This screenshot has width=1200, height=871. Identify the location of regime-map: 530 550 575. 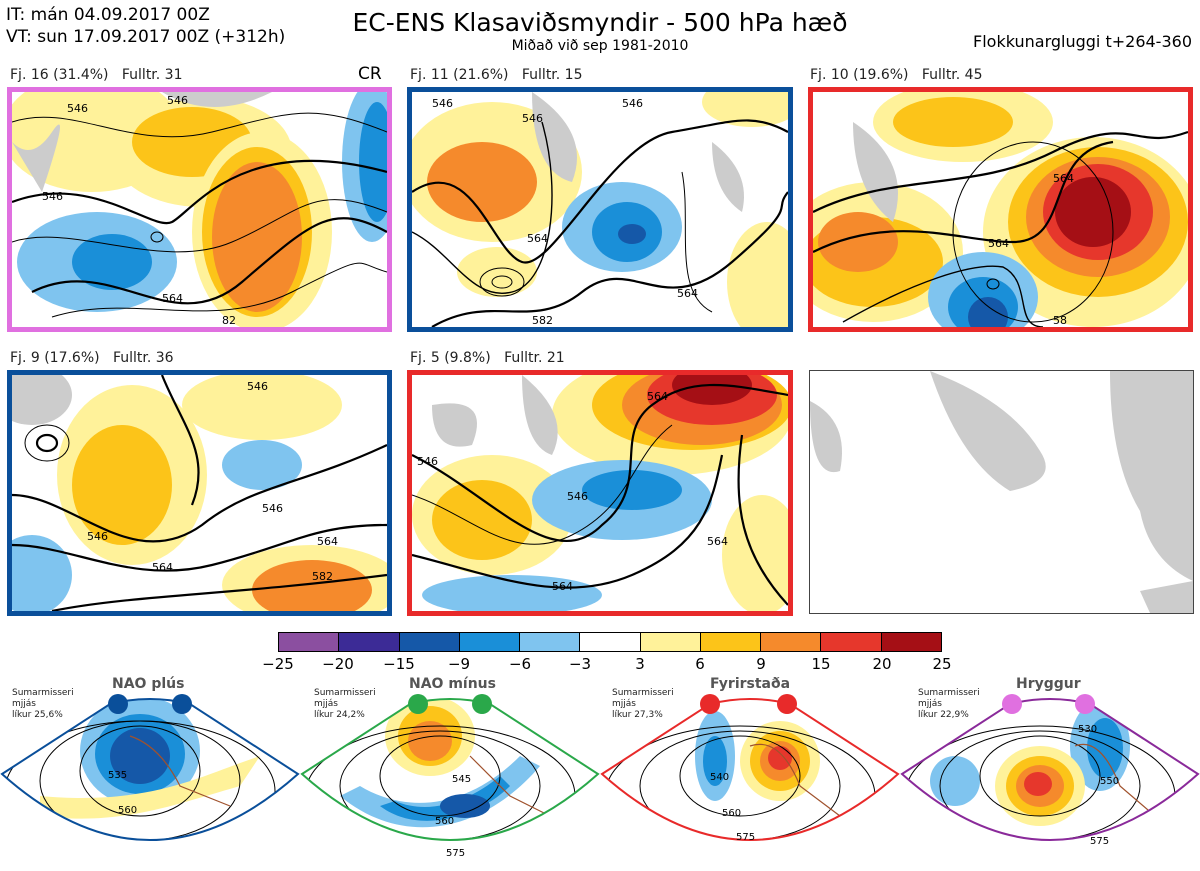
(1050, 770).